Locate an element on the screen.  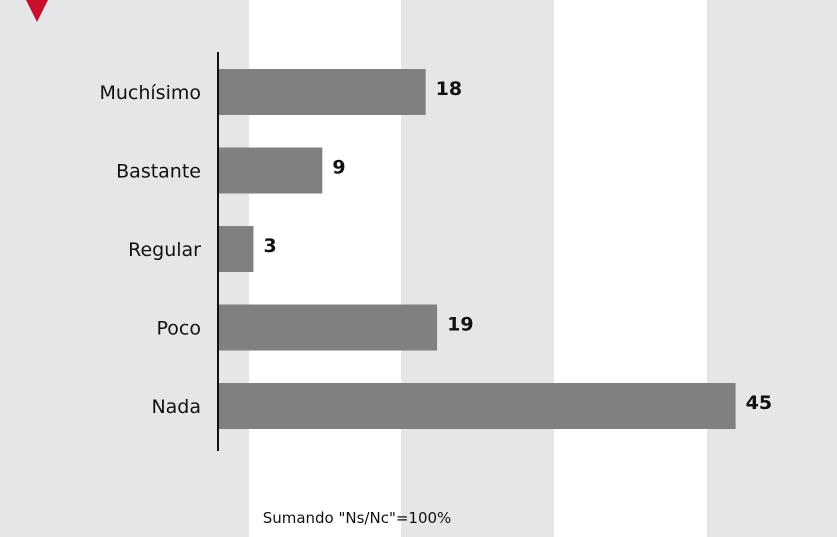
value-label: 45 is located at coordinates (759, 403).